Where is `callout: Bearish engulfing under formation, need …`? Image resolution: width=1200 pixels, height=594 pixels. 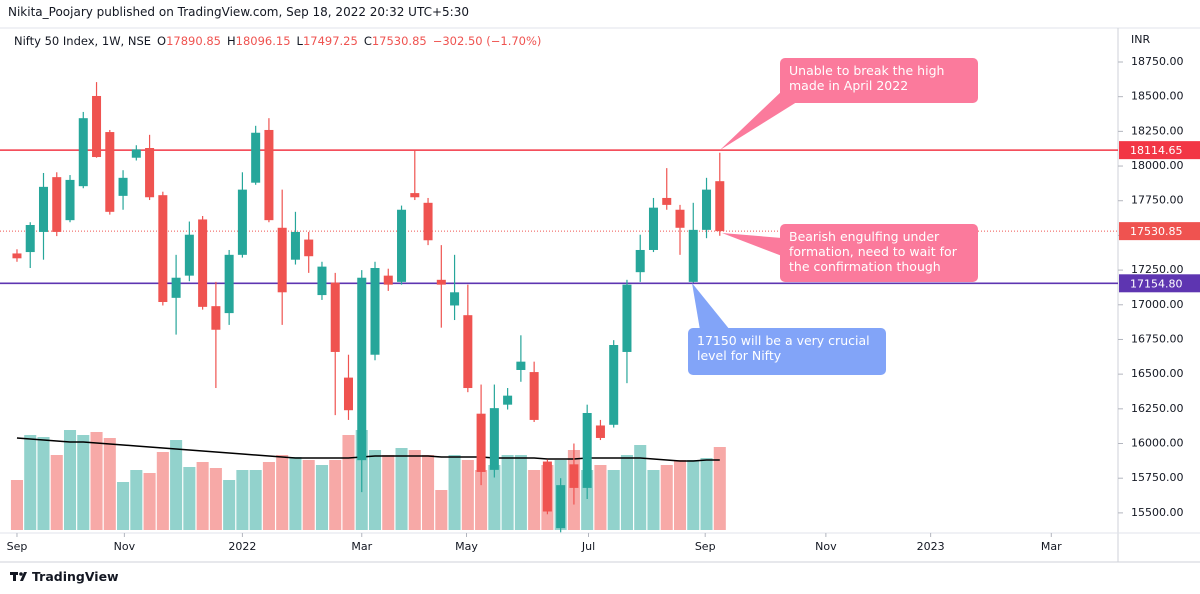 callout: Bearish engulfing under formation, need … is located at coordinates (879, 253).